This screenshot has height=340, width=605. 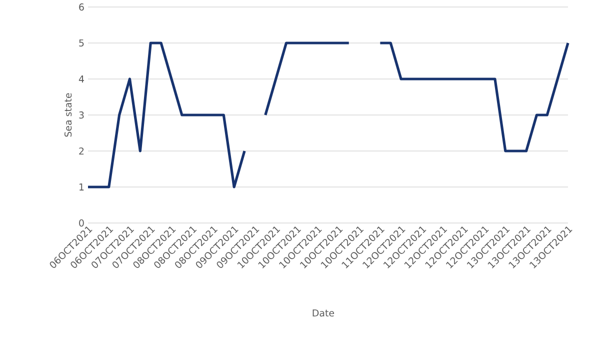 What do you see at coordinates (81, 79) in the screenshot?
I see `y-tick-label: 4` at bounding box center [81, 79].